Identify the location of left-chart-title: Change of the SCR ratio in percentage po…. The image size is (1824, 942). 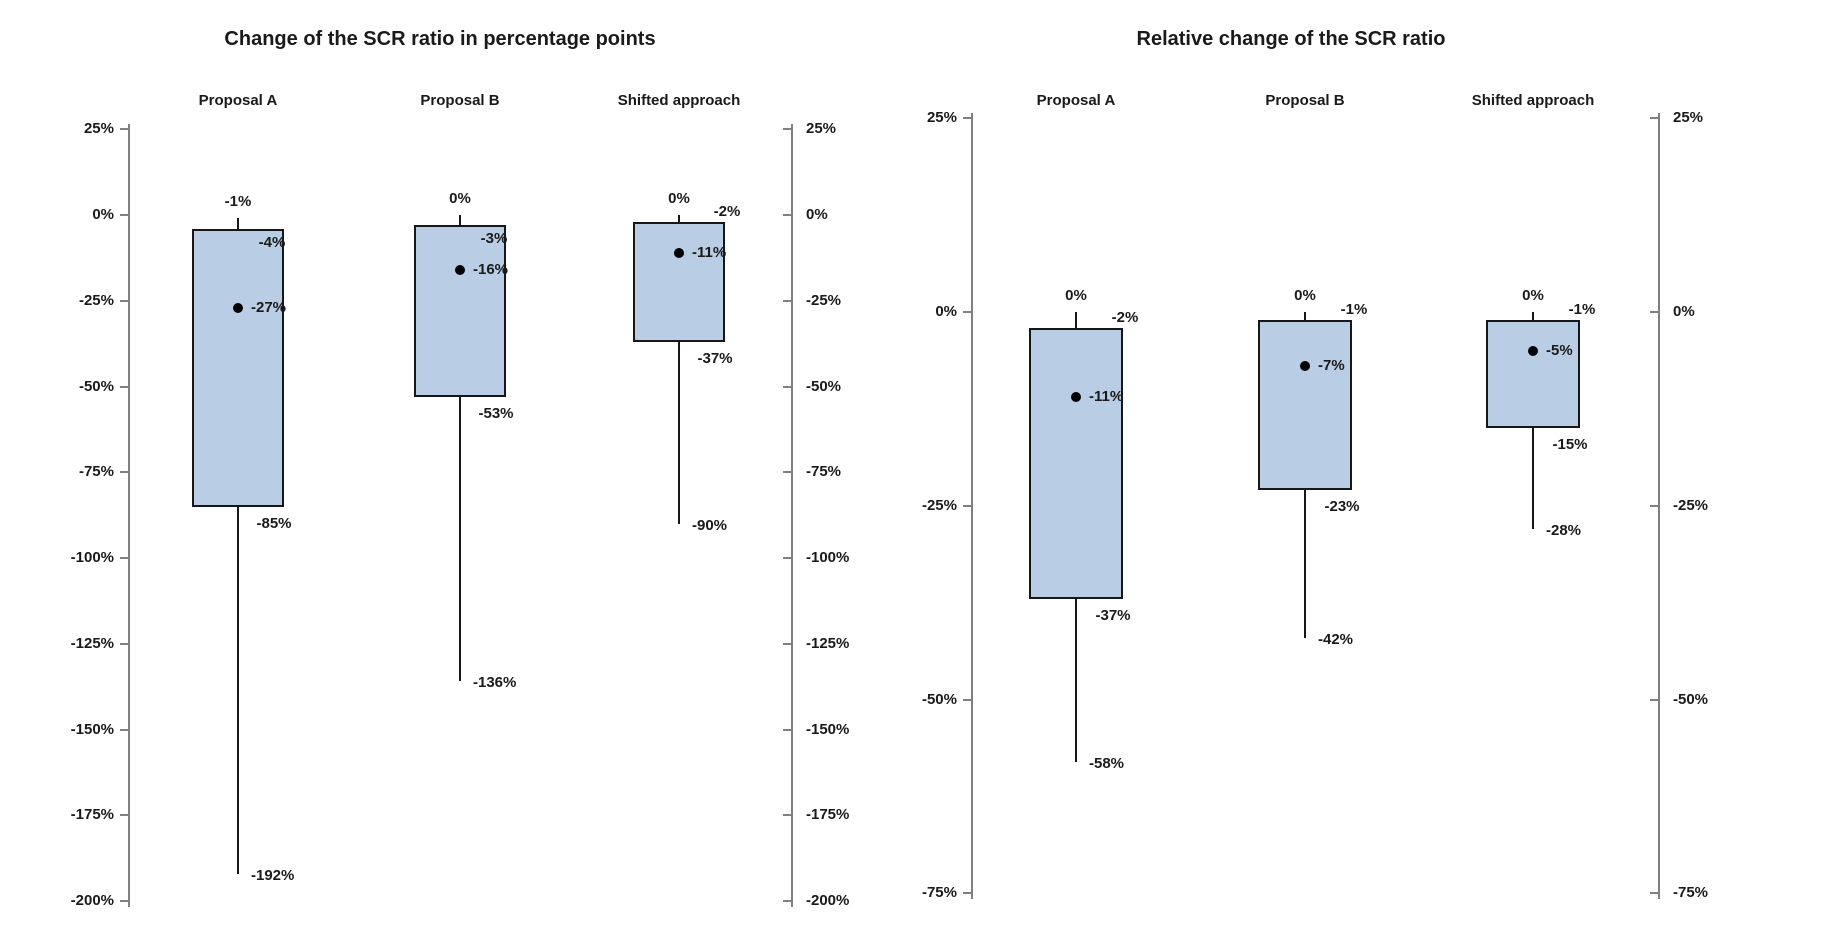
(440, 39).